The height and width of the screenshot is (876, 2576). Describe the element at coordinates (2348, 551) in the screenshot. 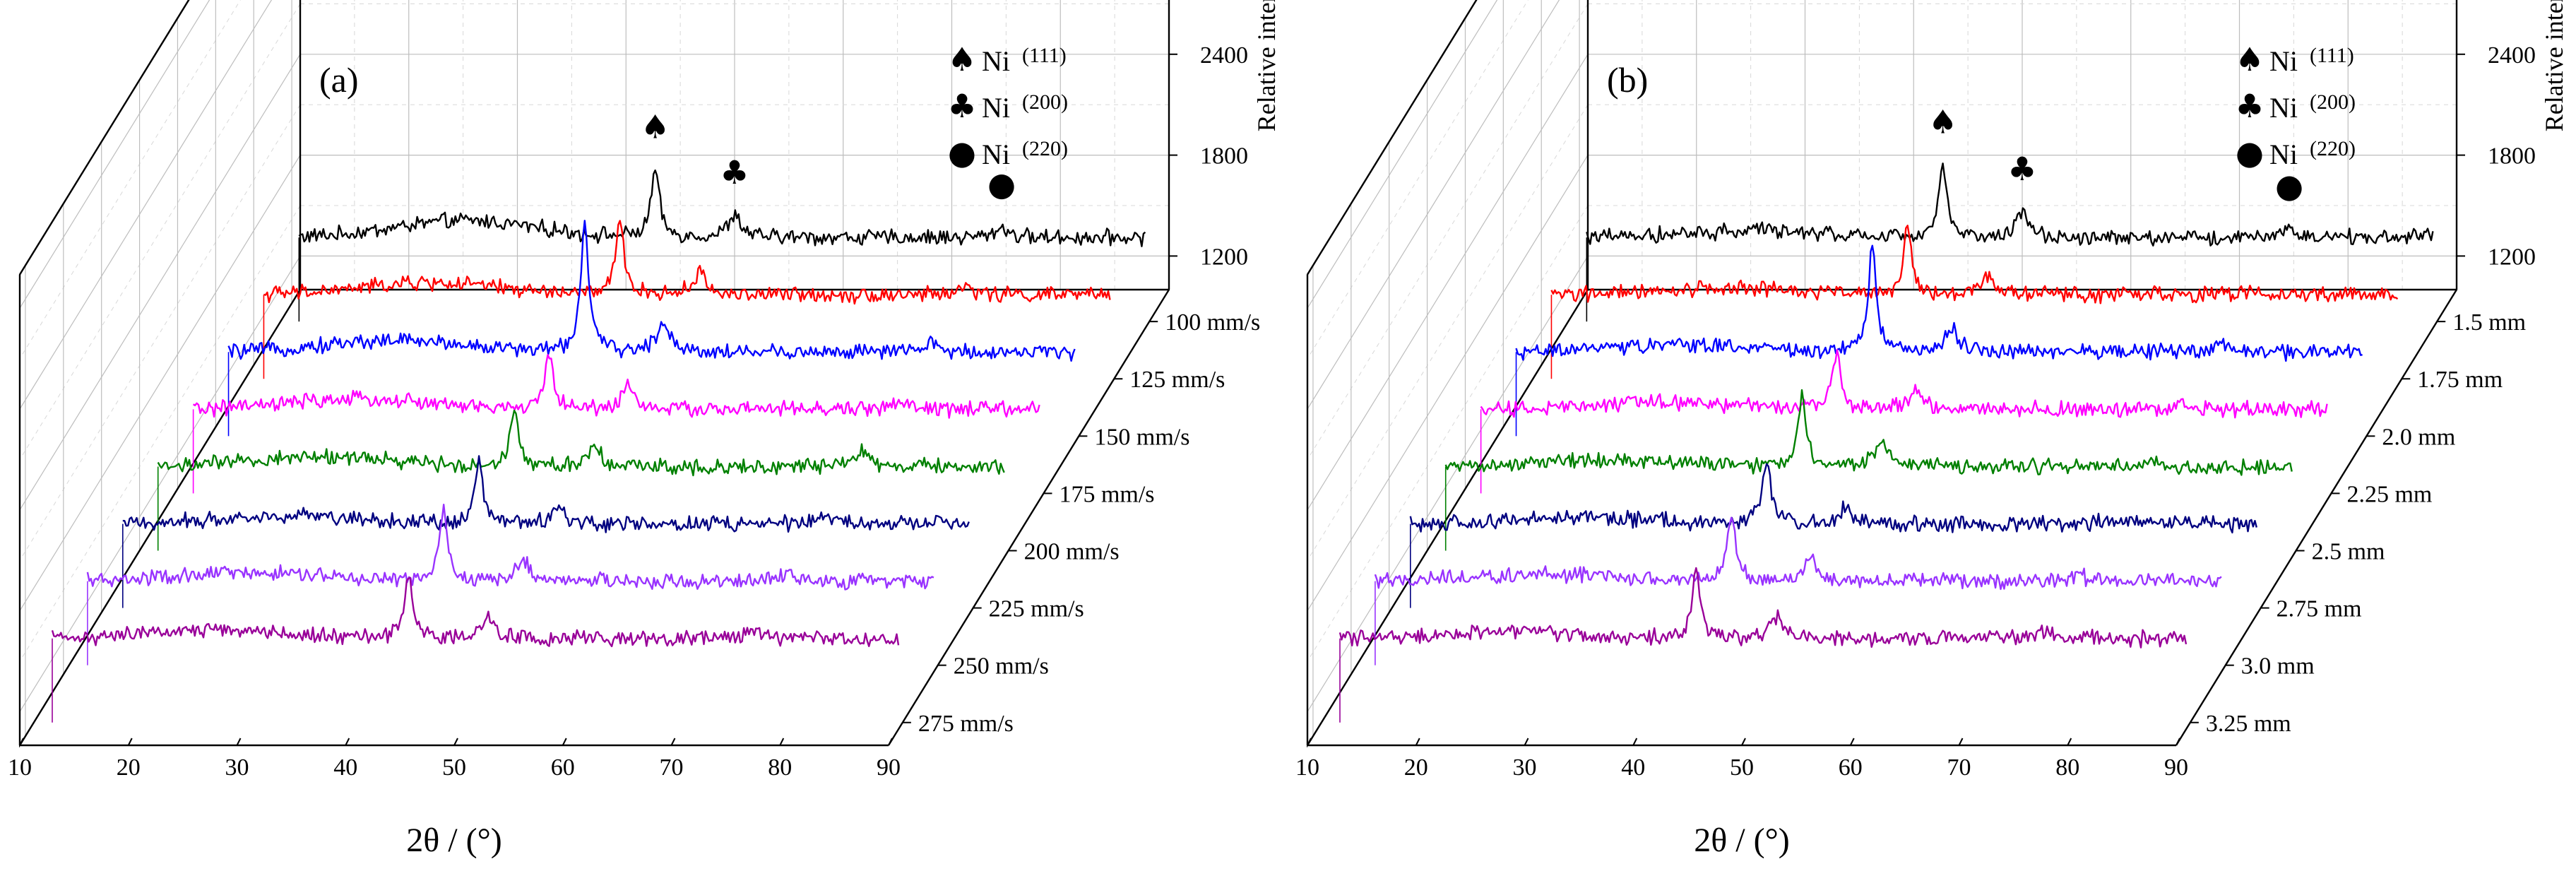

I see `depth-tick-label: 2.5 mm` at that location.